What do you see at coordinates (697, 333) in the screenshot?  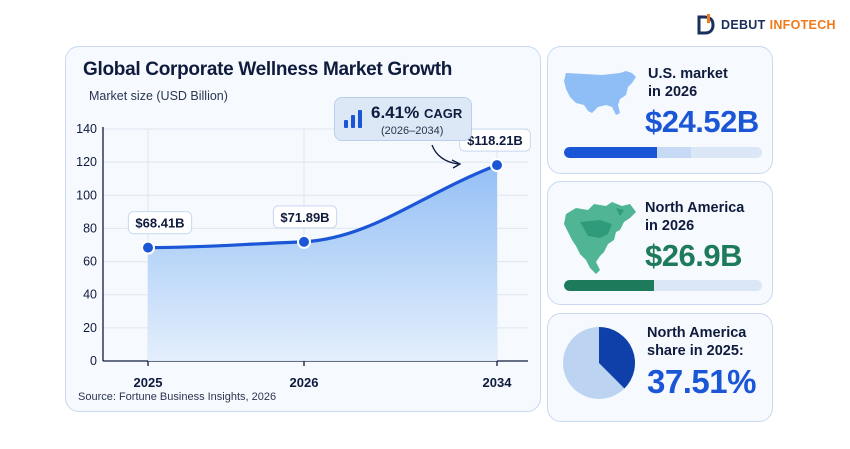 I see `share-label-line1: North America` at bounding box center [697, 333].